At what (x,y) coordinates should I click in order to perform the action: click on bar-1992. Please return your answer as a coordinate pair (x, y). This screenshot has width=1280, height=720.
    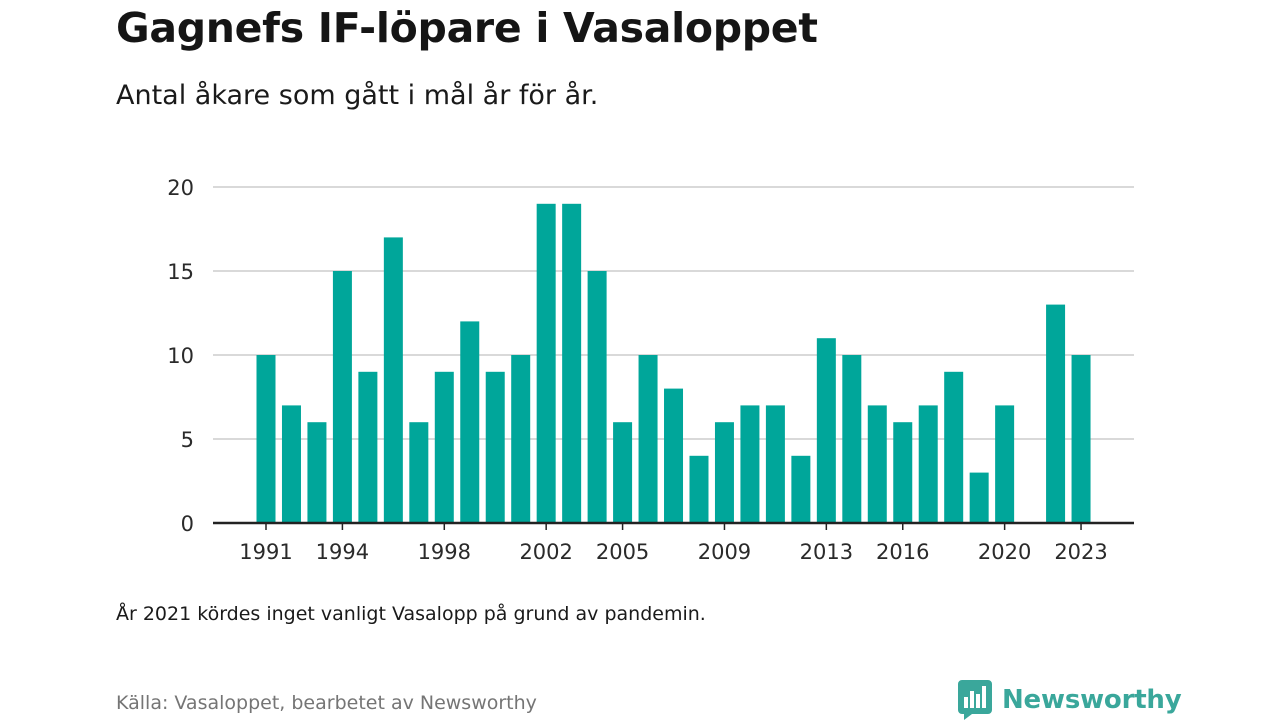
    Looking at the image, I should click on (291, 464).